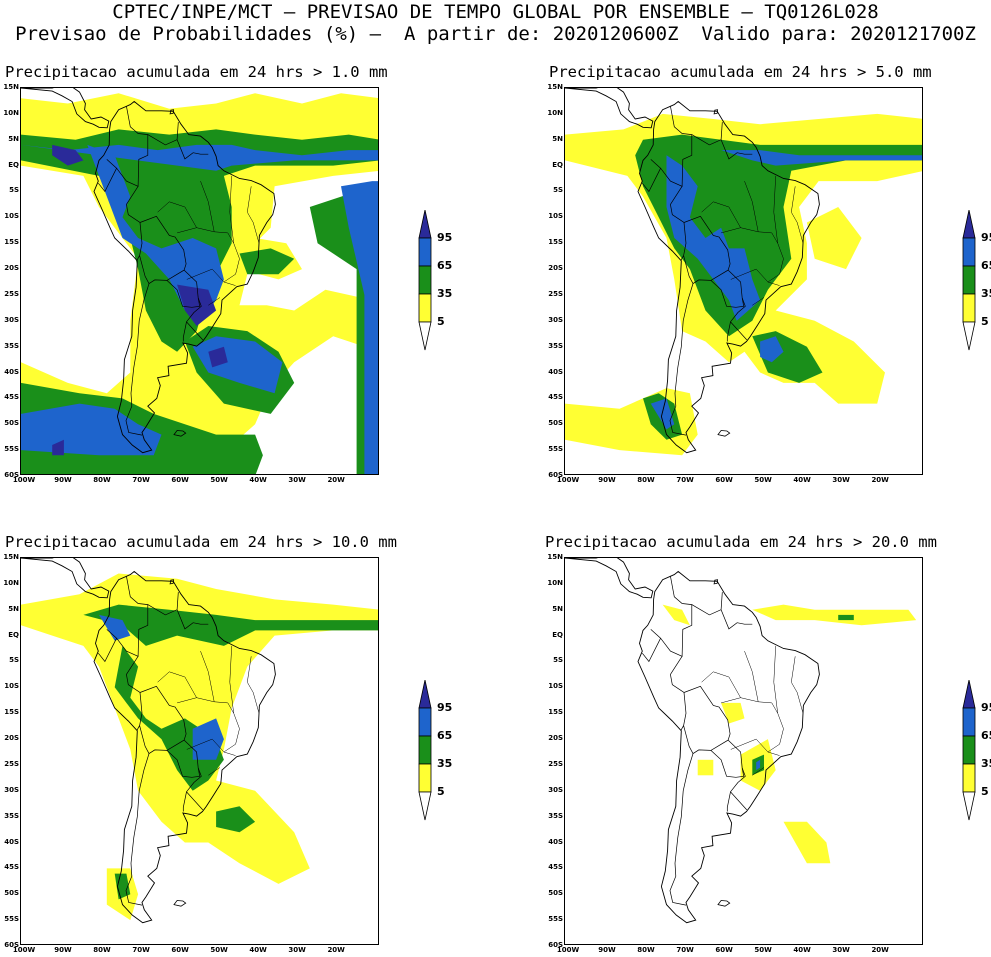  What do you see at coordinates (555, 87) in the screenshot?
I see `lat-tick-label: 15N` at bounding box center [555, 87].